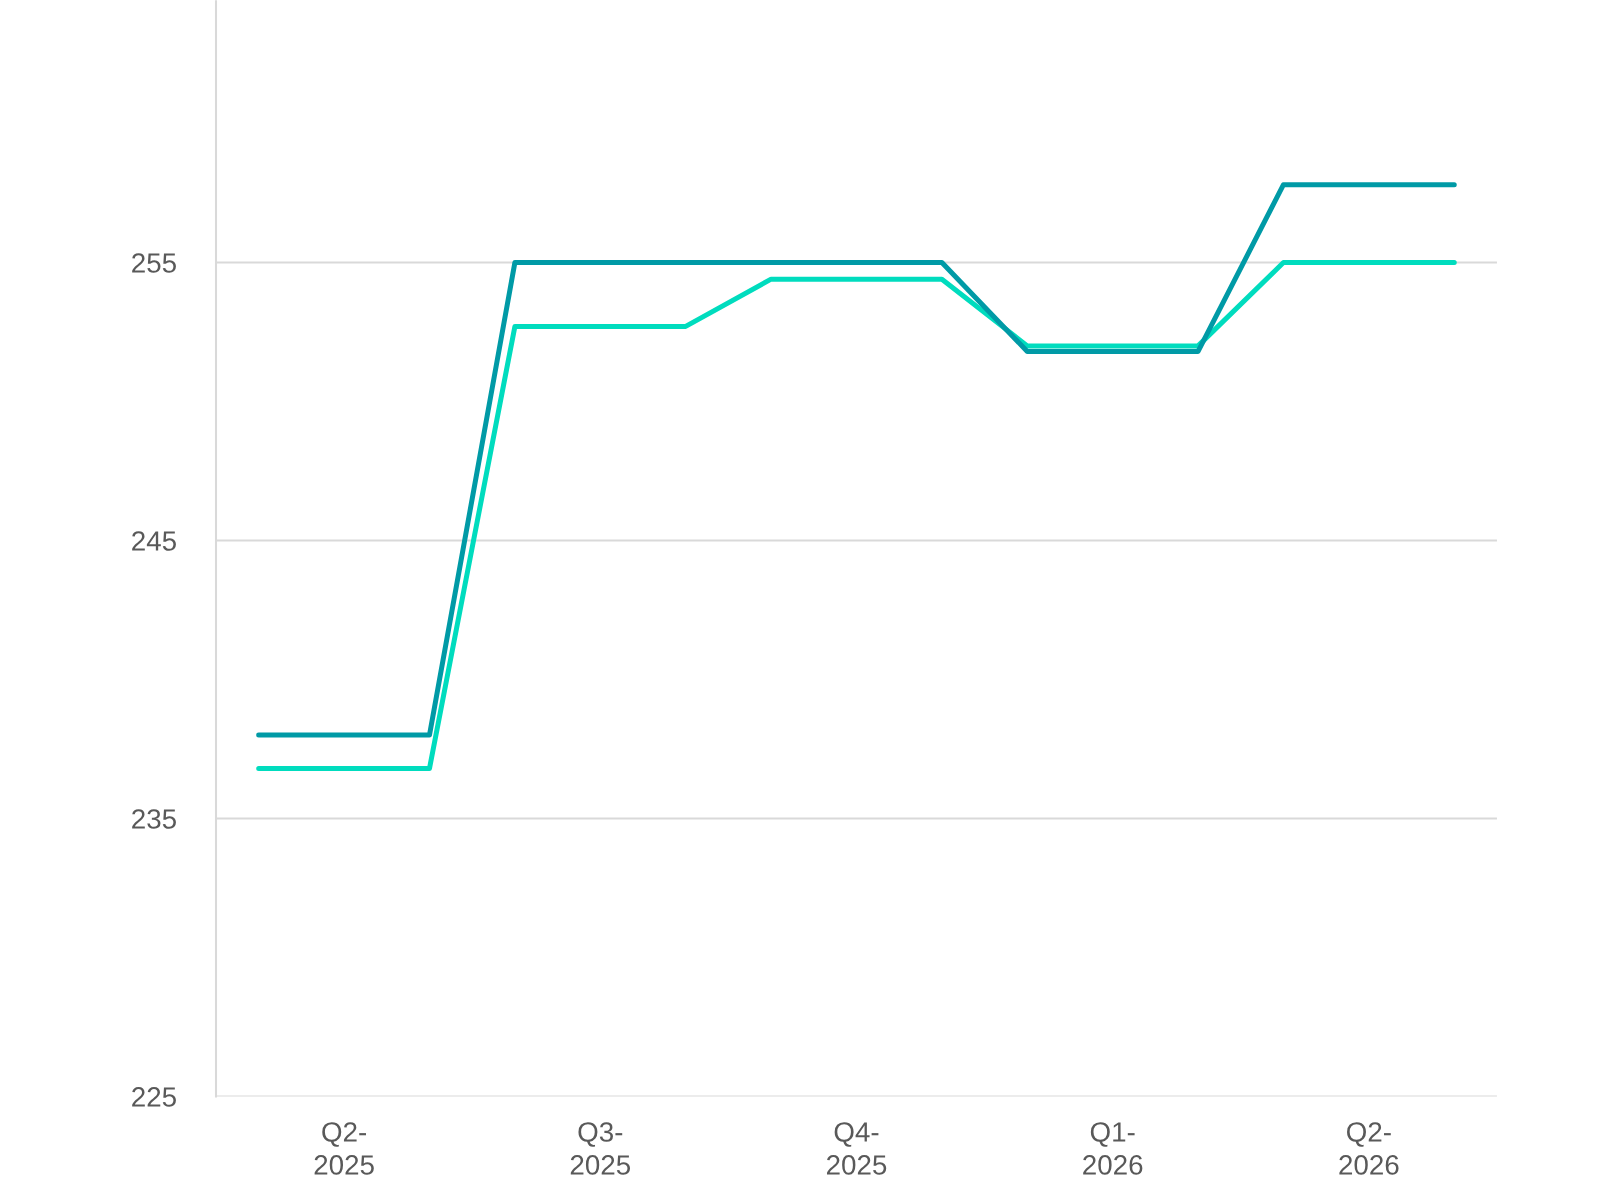  What do you see at coordinates (154, 1097) in the screenshot?
I see `y-tick-label: 225` at bounding box center [154, 1097].